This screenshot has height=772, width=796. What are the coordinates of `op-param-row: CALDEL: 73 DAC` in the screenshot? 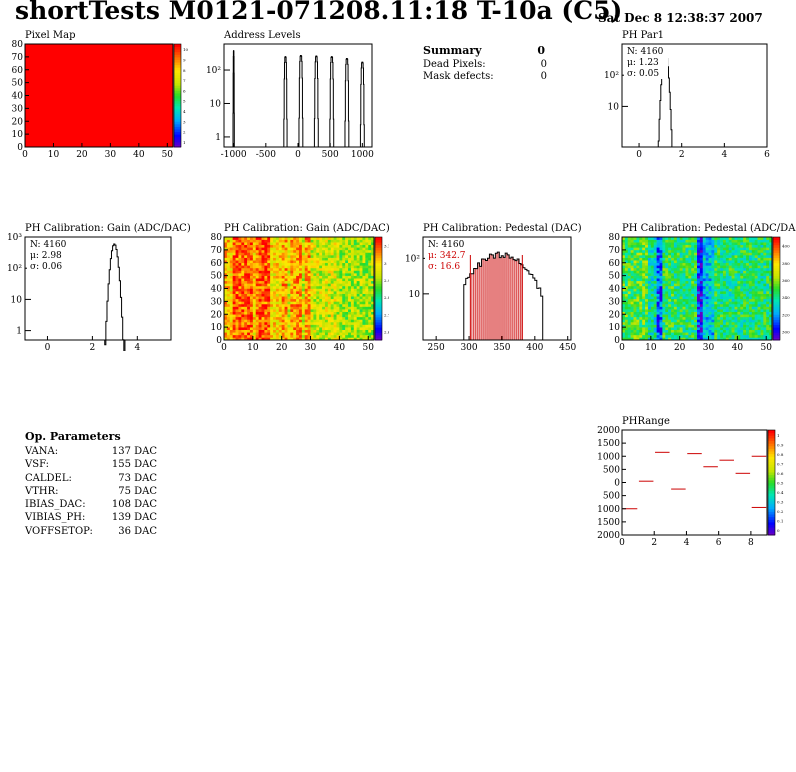 It's located at (95, 479).